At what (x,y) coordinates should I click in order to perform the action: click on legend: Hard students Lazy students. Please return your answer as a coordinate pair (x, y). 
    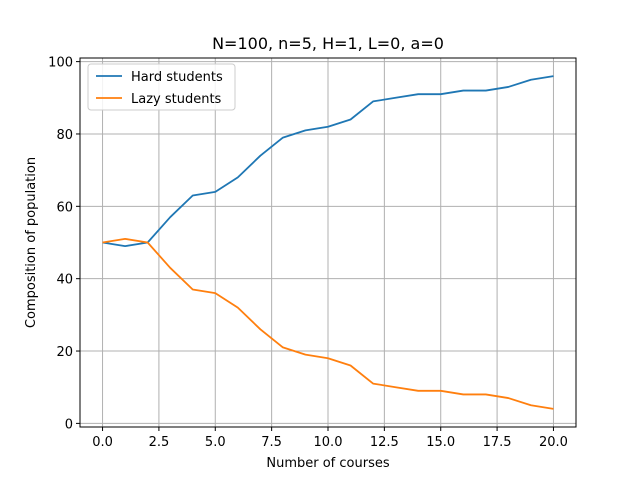
    Looking at the image, I should click on (161, 87).